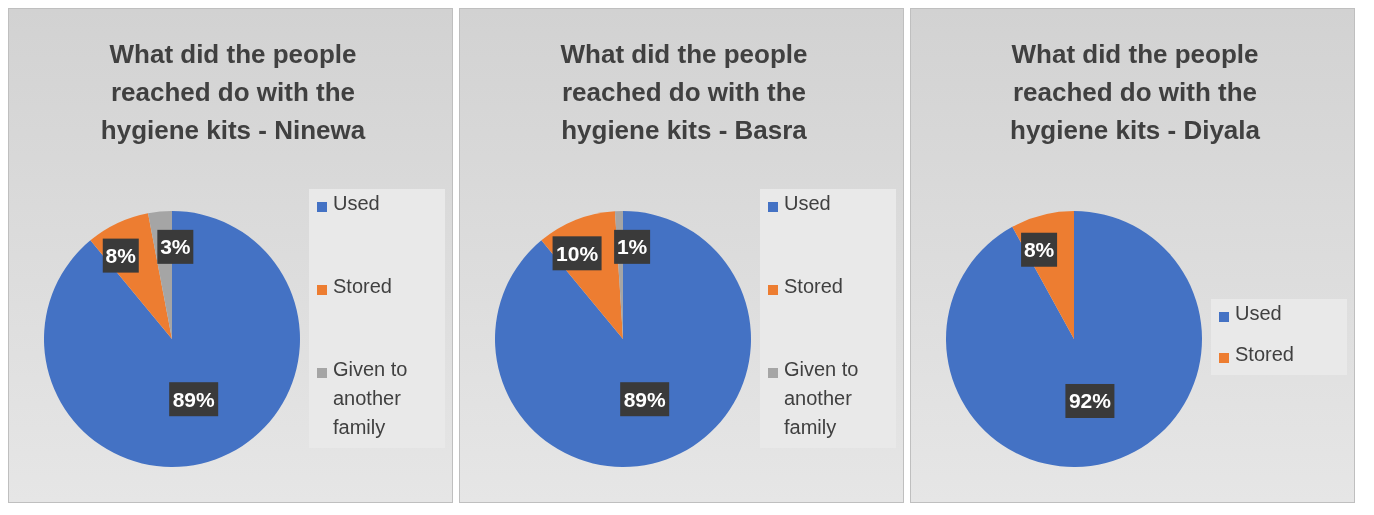 The width and height of the screenshot is (1374, 515). What do you see at coordinates (577, 253) in the screenshot?
I see `data-label: 10%` at bounding box center [577, 253].